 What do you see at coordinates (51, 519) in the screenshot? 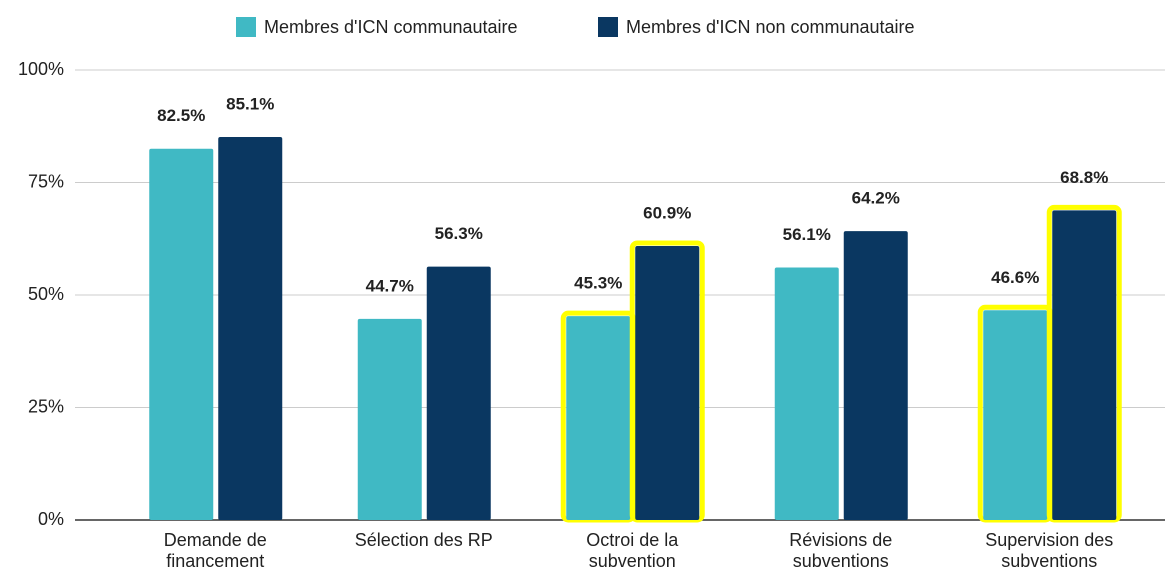
I see `y-tick-label: 0%` at bounding box center [51, 519].